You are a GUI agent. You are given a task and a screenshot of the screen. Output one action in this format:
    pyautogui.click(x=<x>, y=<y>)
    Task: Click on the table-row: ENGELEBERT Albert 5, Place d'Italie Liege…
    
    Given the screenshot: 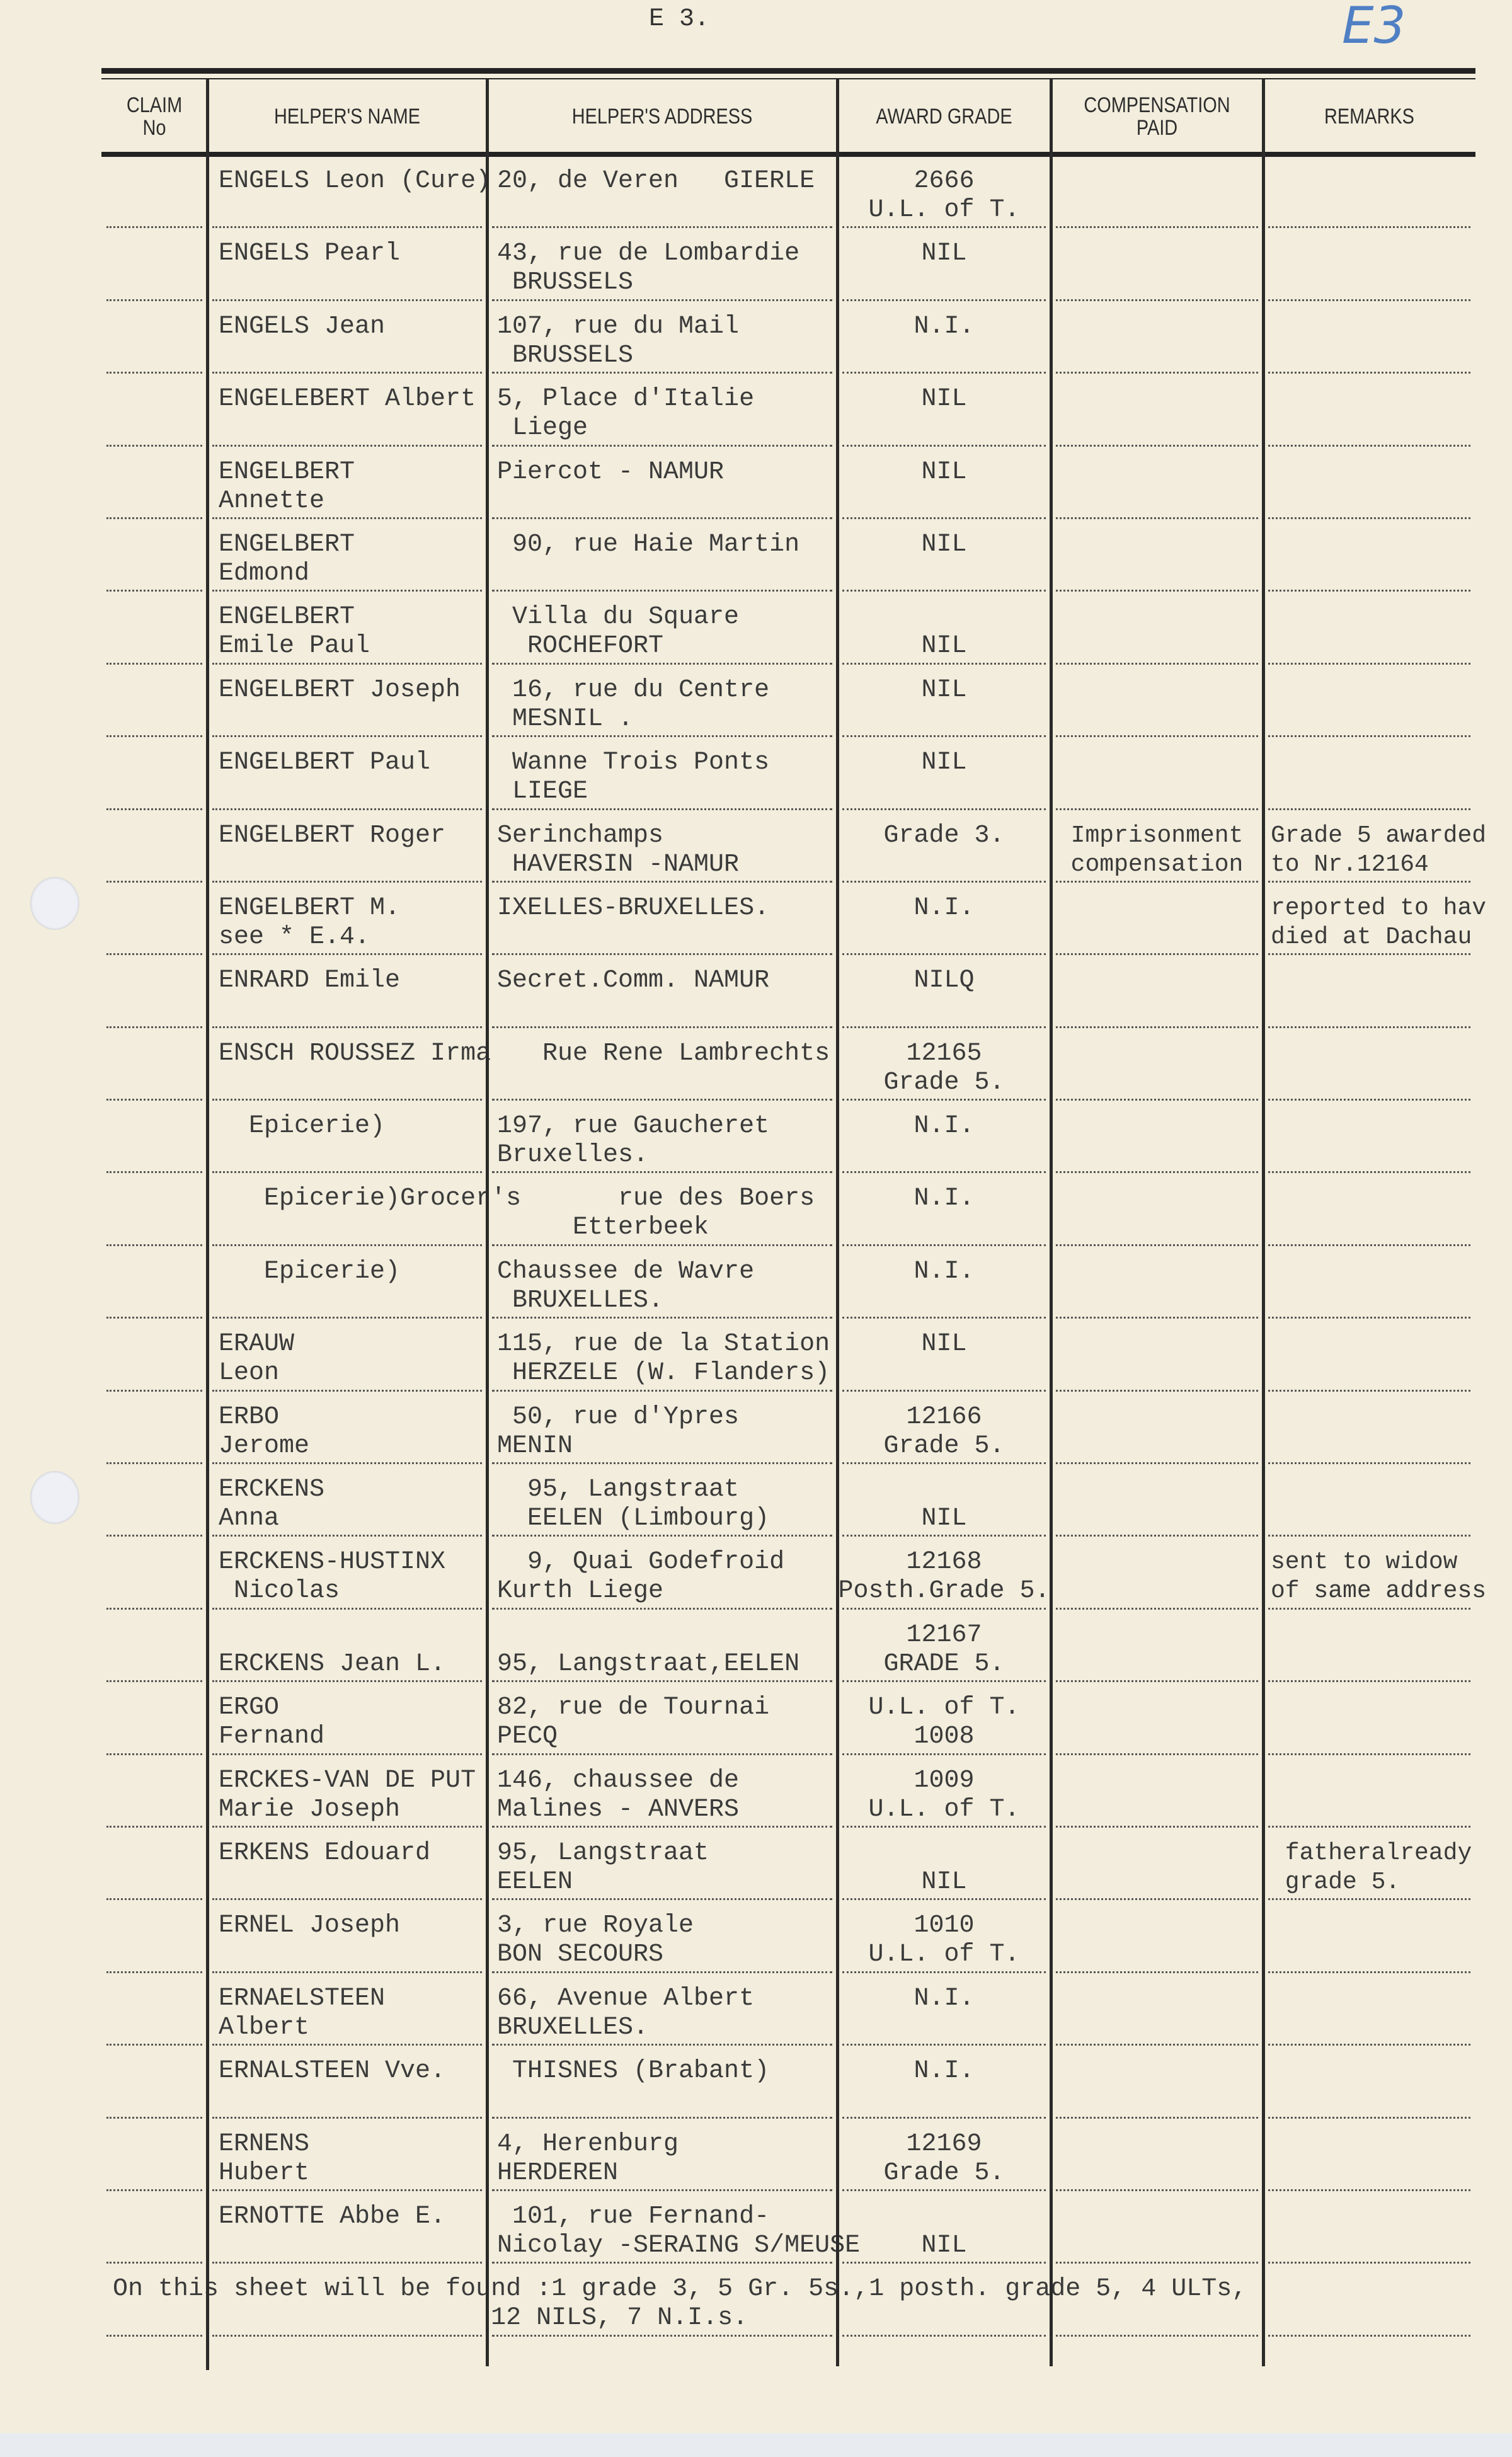 What is the action you would take?
    pyautogui.click(x=788, y=410)
    